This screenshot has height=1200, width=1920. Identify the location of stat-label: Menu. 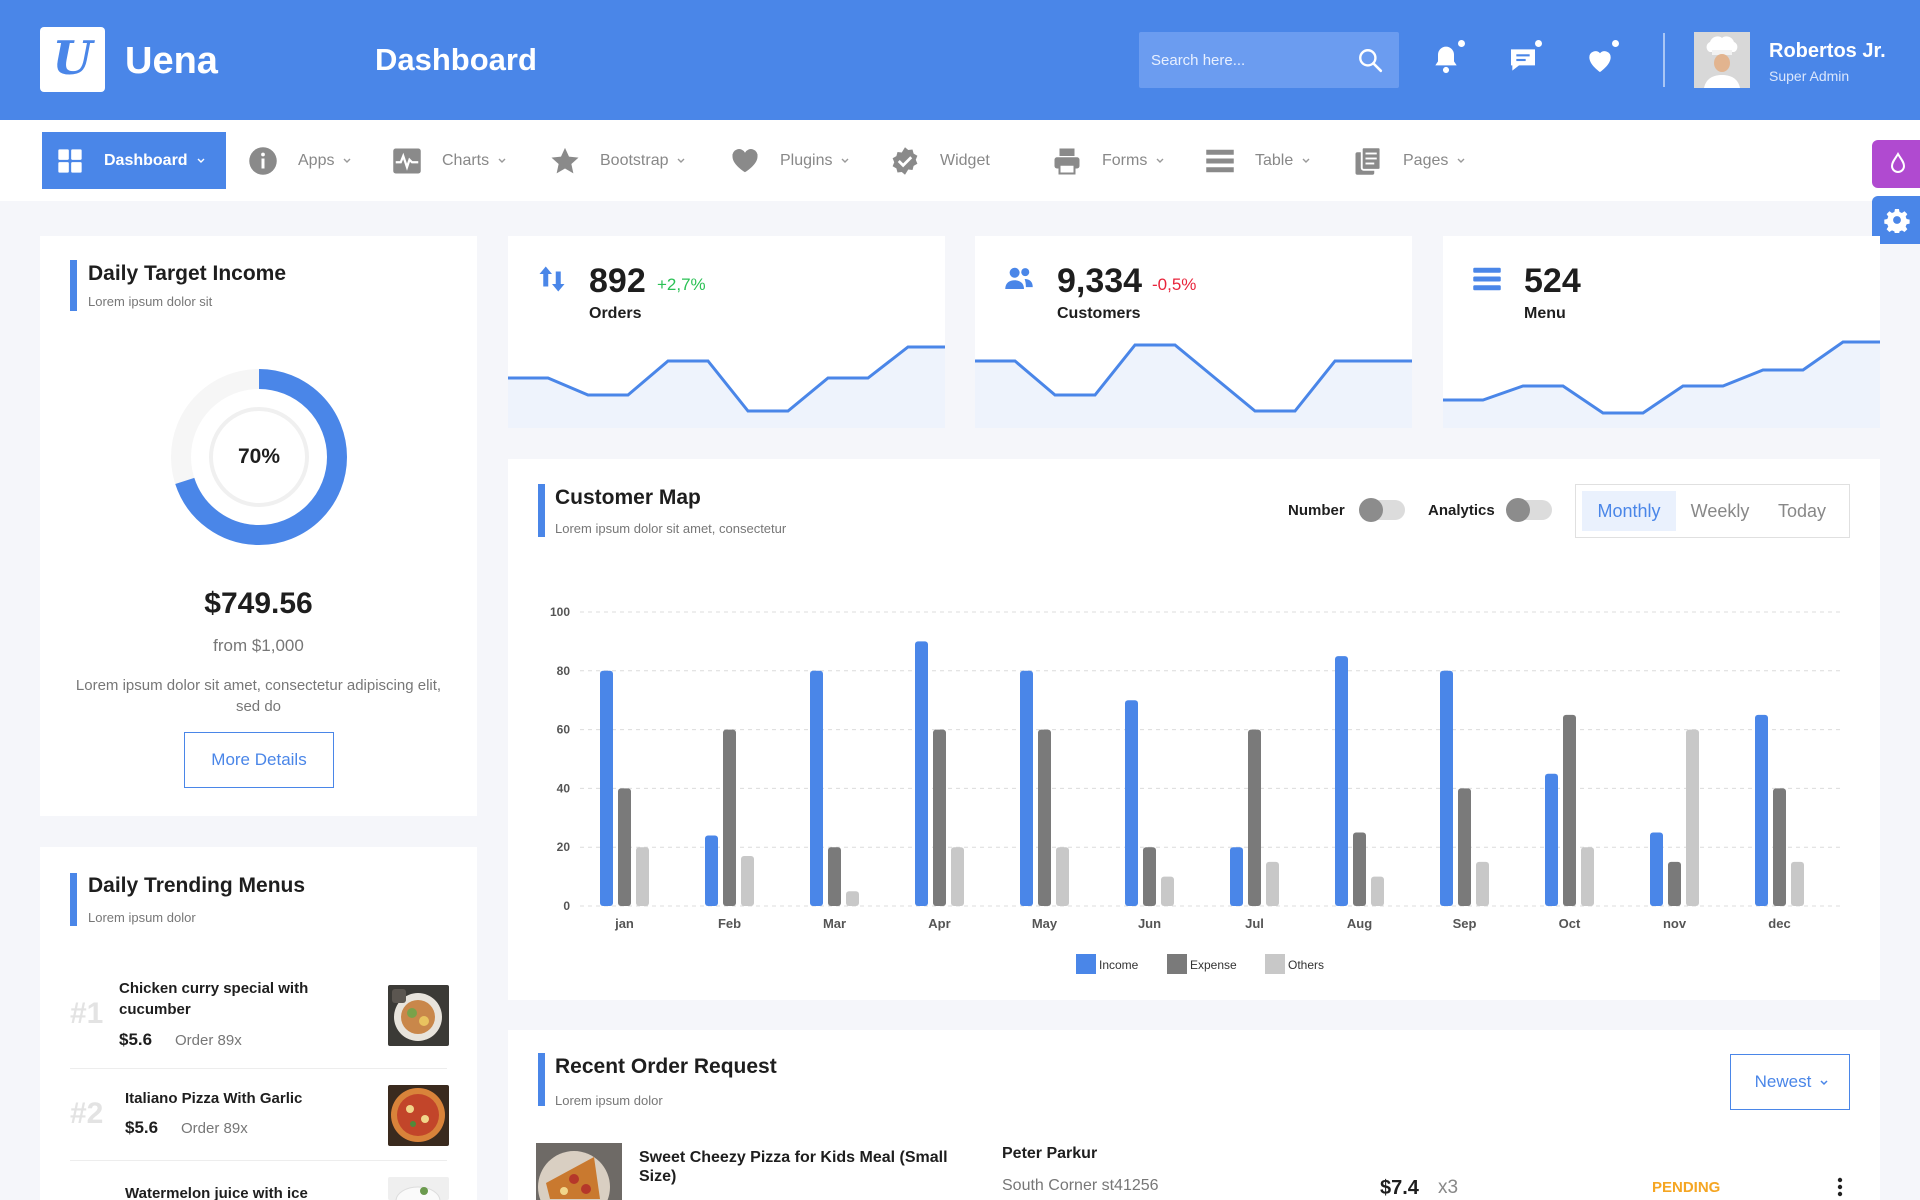
(1545, 313).